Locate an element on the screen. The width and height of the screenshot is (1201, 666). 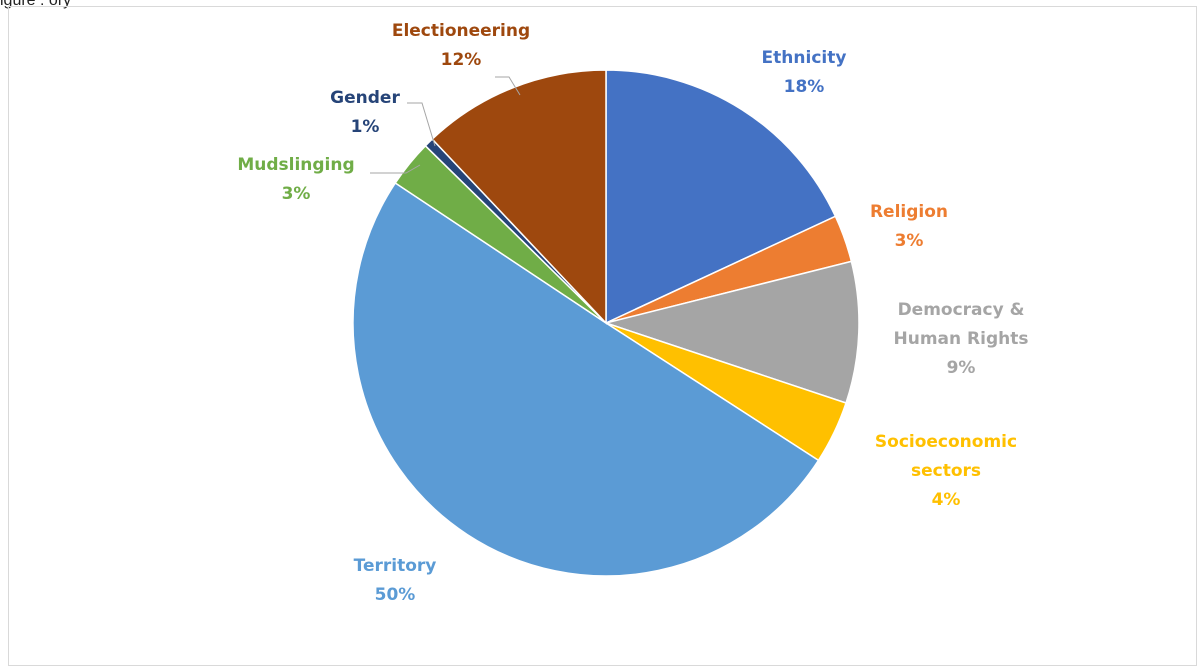
leader-line-electioneering is located at coordinates (508, 86).